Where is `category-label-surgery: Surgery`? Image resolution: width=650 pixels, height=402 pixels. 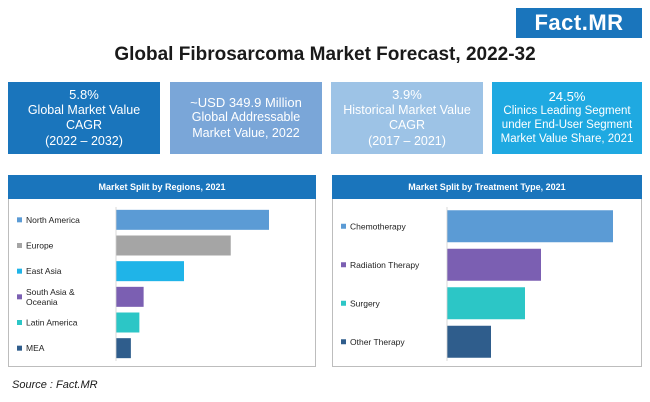 category-label-surgery: Surgery is located at coordinates (365, 303).